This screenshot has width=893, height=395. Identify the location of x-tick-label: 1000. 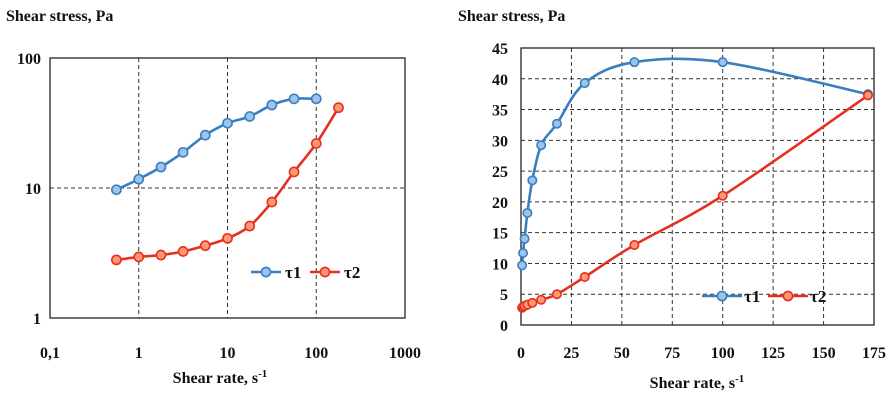
(405, 353).